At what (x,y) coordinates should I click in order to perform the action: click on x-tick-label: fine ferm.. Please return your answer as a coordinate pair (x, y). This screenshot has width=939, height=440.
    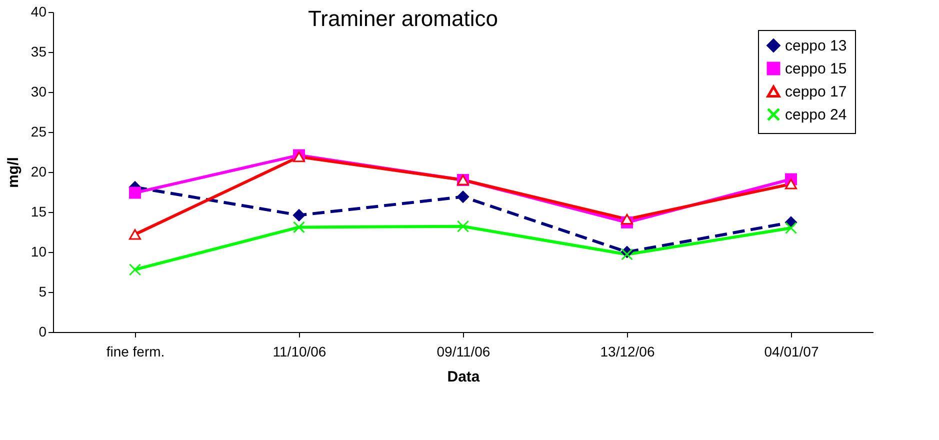
    Looking at the image, I should click on (135, 352).